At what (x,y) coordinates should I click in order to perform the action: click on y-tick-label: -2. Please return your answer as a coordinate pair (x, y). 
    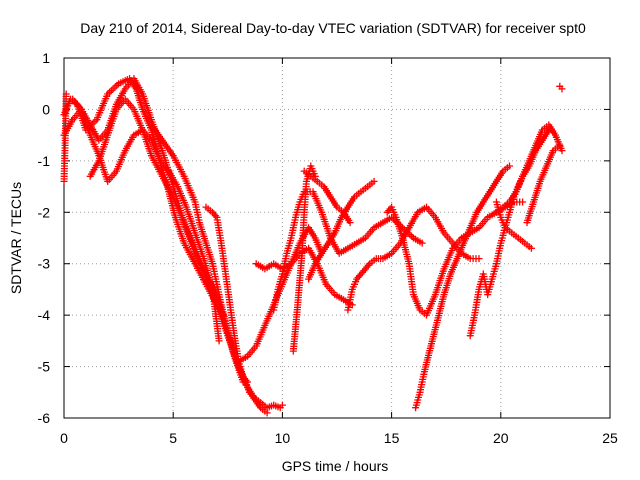
    Looking at the image, I should click on (44, 212).